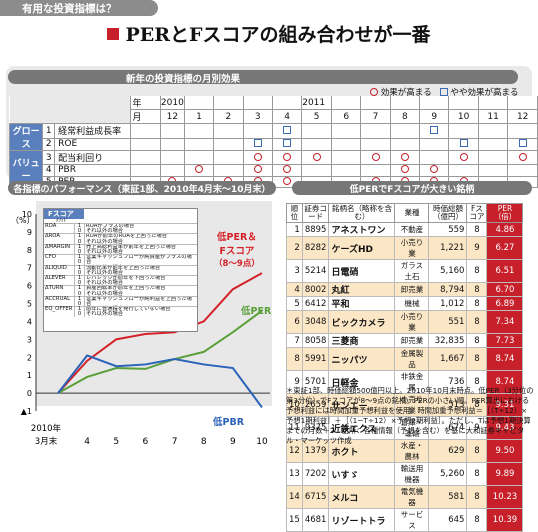 Image resolution: width=538 pixels, height=532 pixels. I want to click on market-cap-cell: 5,160, so click(448, 271).